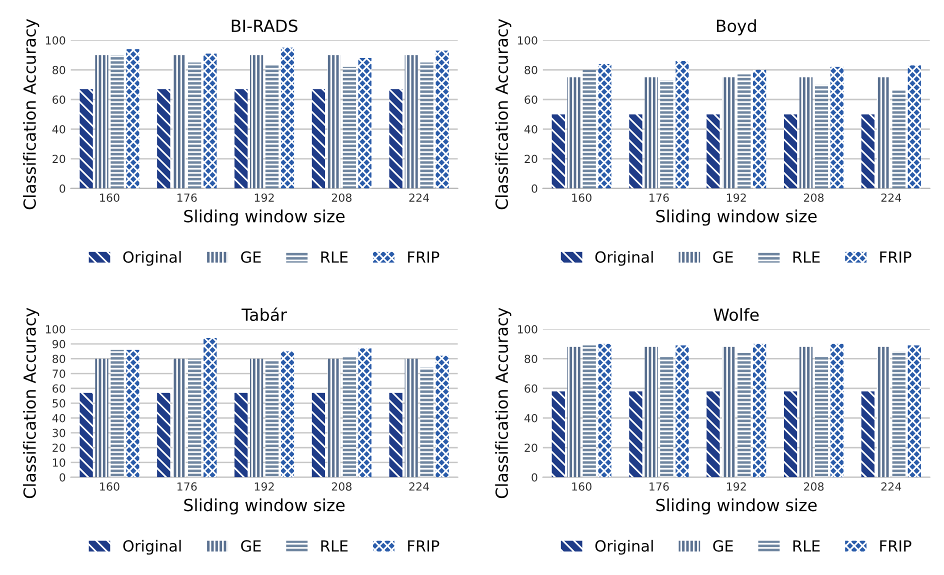 This screenshot has width=944, height=575. Describe the element at coordinates (59, 403) in the screenshot. I see `y-tick-label: 50` at that location.